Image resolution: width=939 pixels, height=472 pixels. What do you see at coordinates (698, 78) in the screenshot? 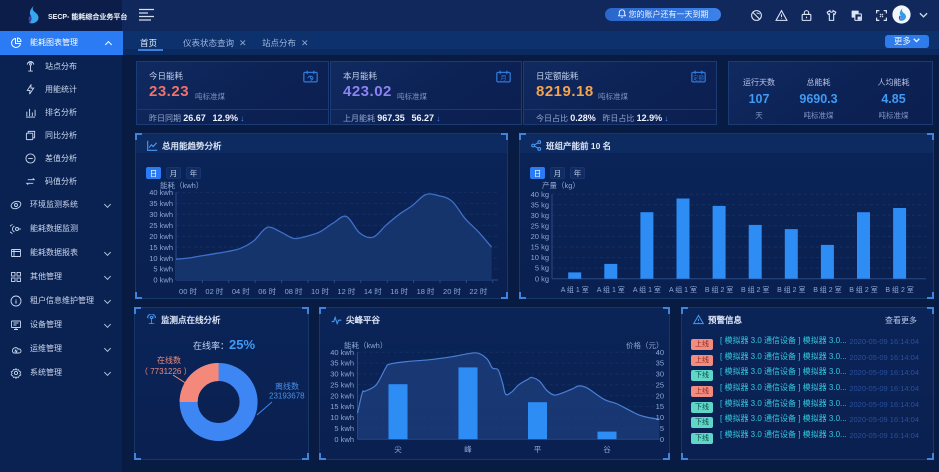
I see `svg-text: 定额` at bounding box center [698, 78].